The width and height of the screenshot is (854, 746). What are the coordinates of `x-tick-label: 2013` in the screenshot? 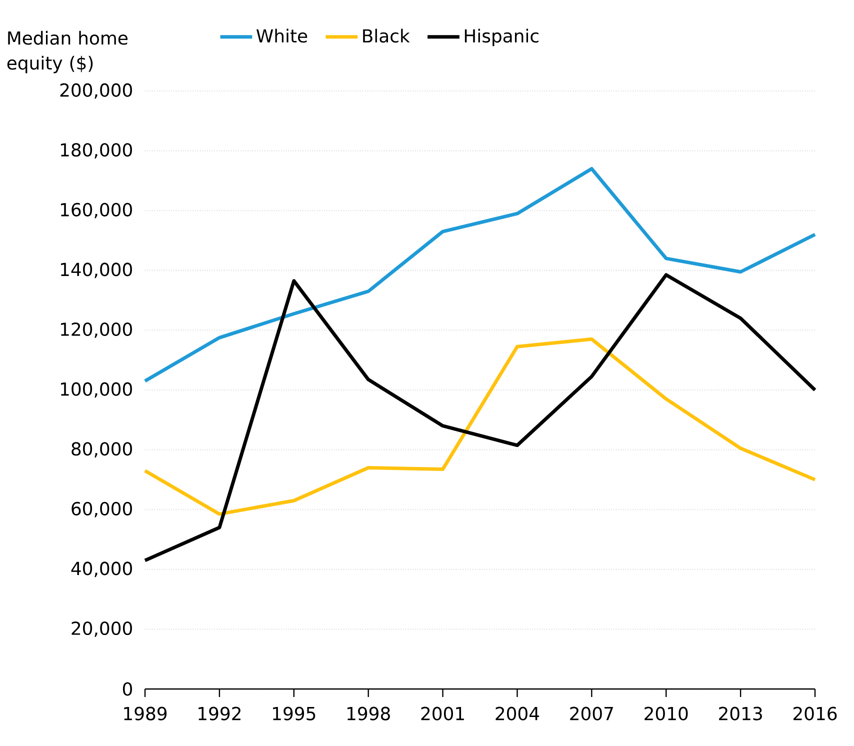 It's located at (740, 713).